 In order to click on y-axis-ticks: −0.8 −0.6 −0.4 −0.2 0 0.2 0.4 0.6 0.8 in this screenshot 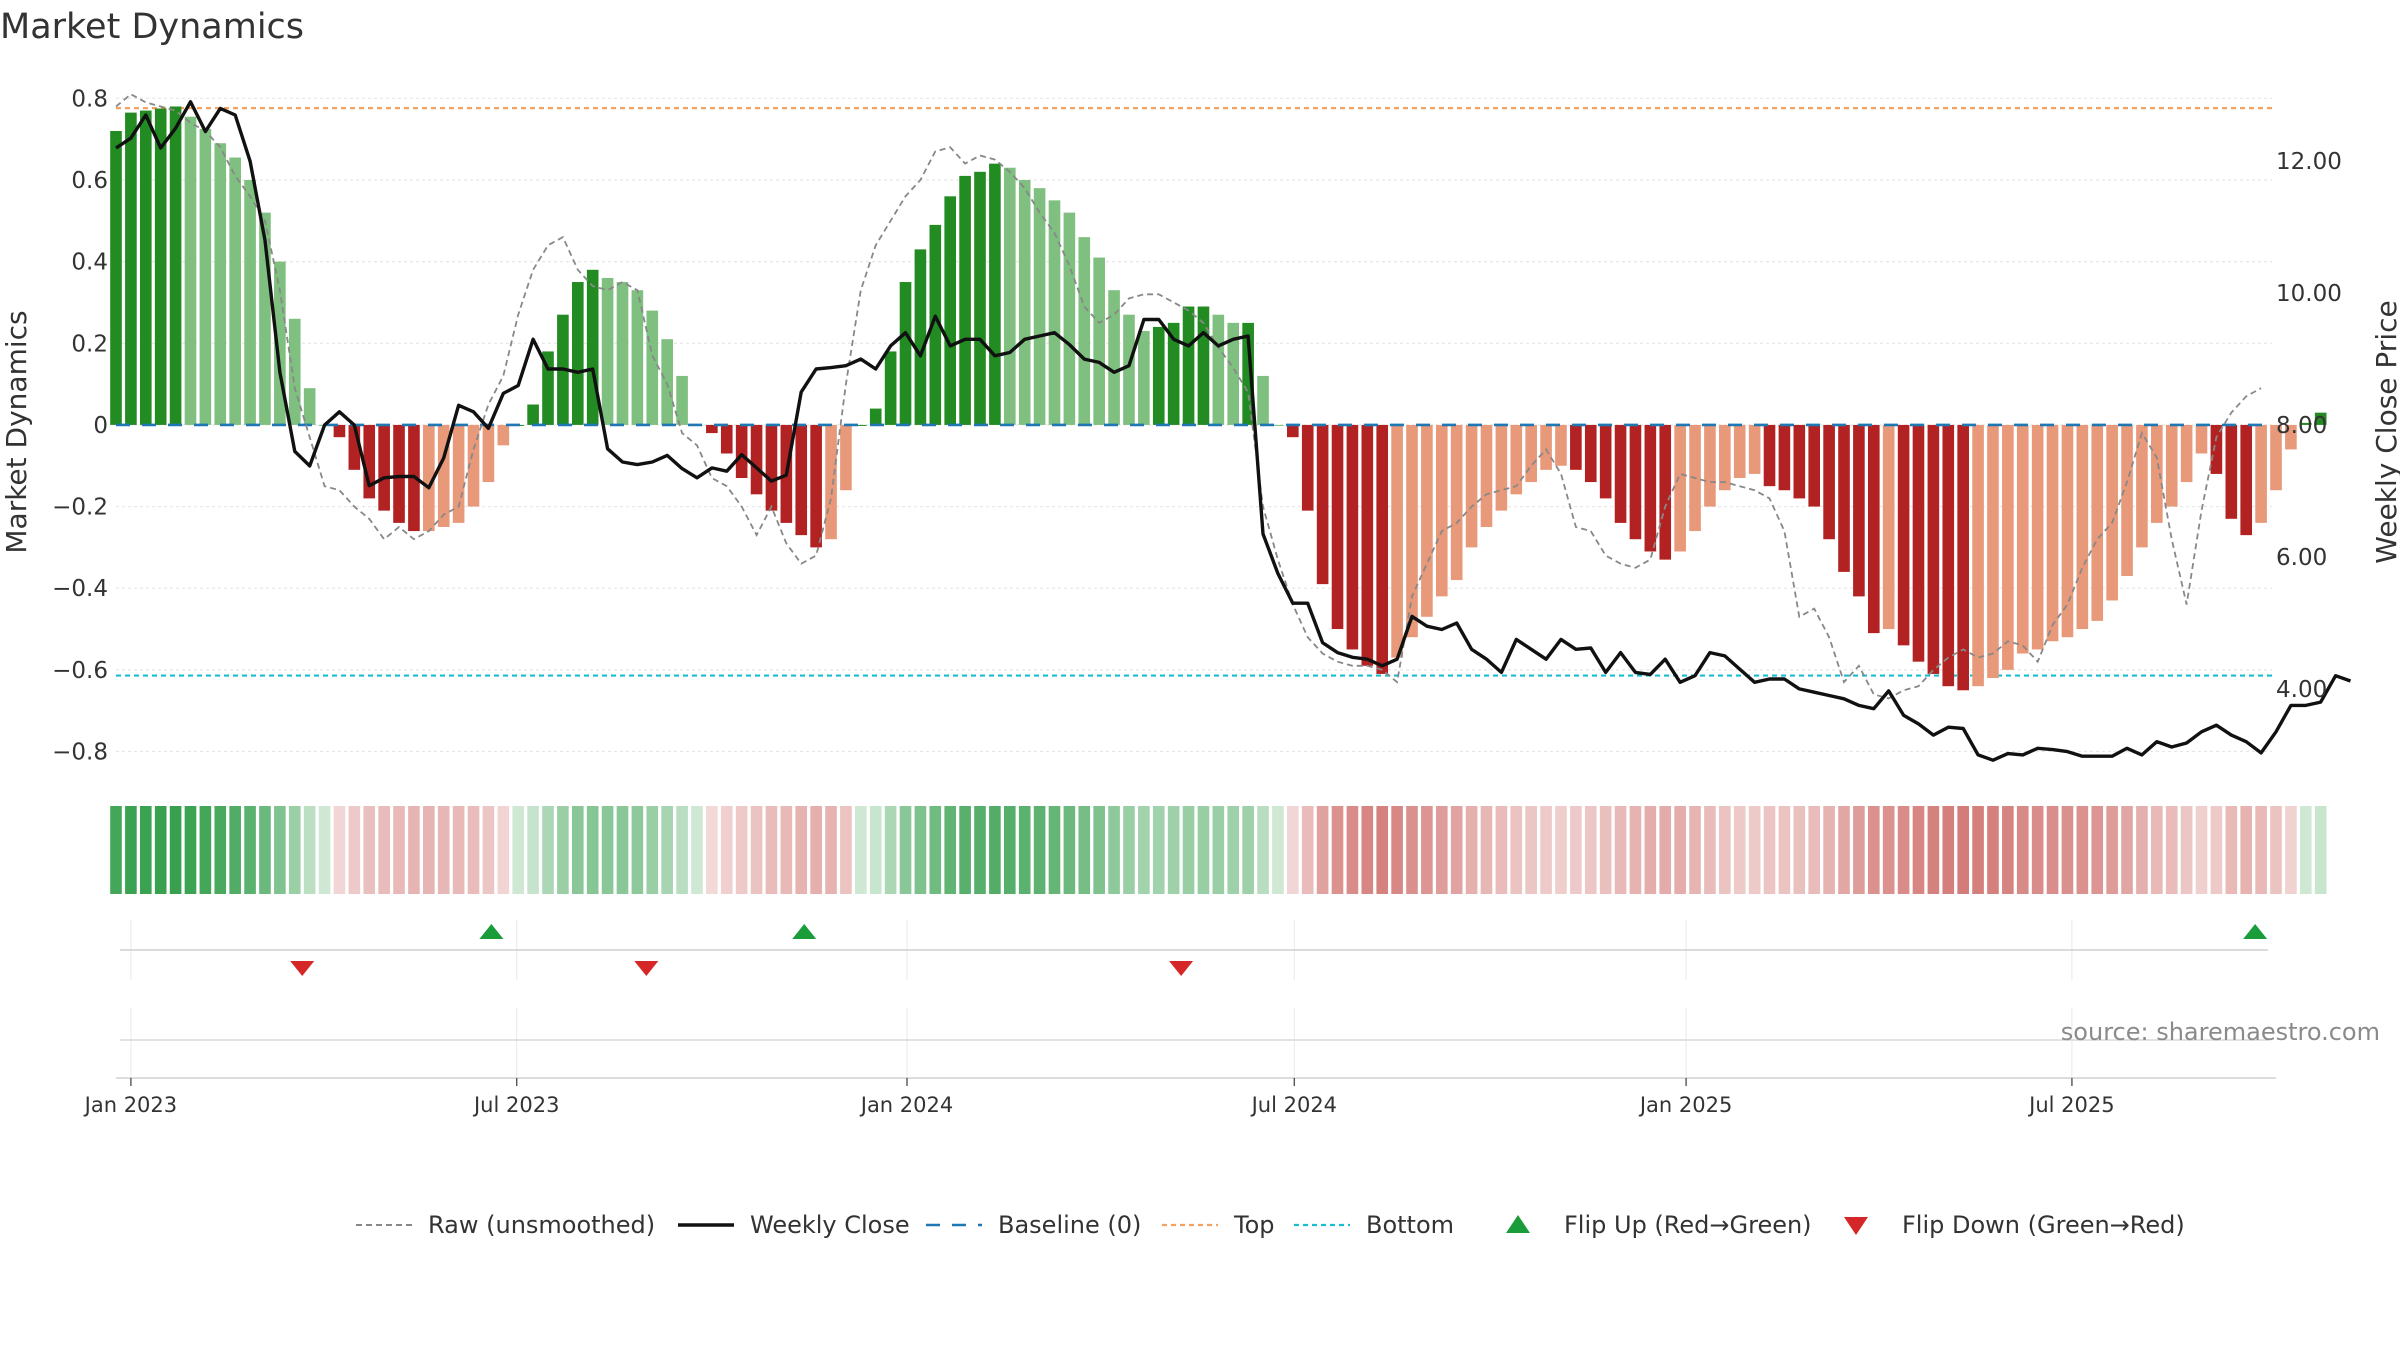, I will do `click(80, 425)`.